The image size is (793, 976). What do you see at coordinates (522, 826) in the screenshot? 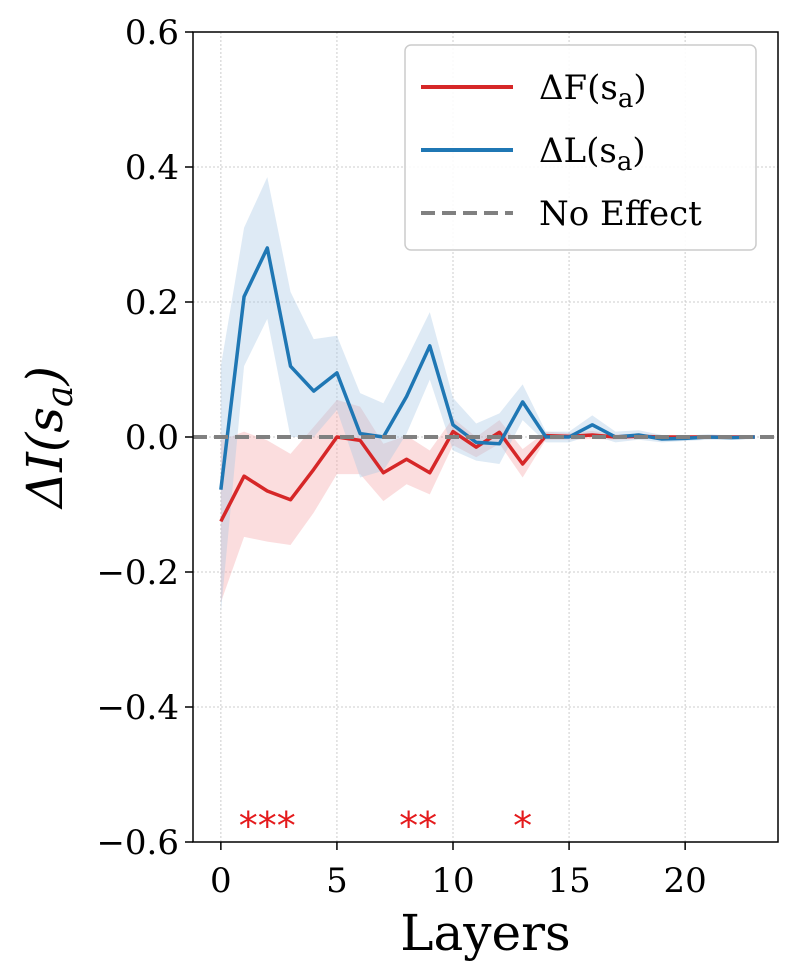
I see `significance-annotation: *` at bounding box center [522, 826].